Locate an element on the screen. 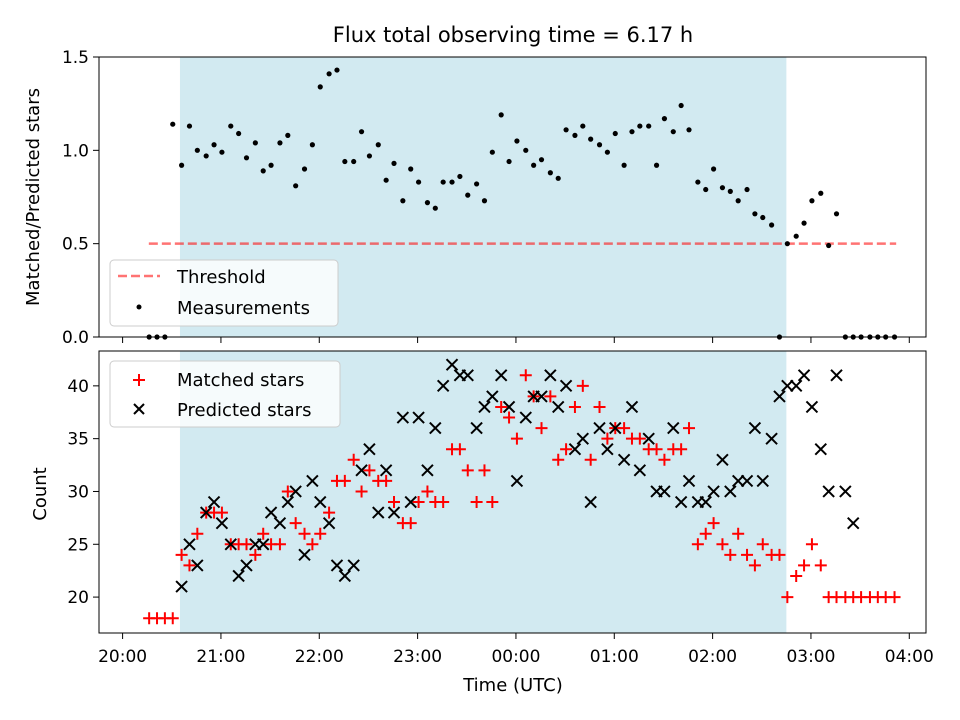 This screenshot has width=960, height=720. count-y-axis-label: Count is located at coordinates (40, 493).